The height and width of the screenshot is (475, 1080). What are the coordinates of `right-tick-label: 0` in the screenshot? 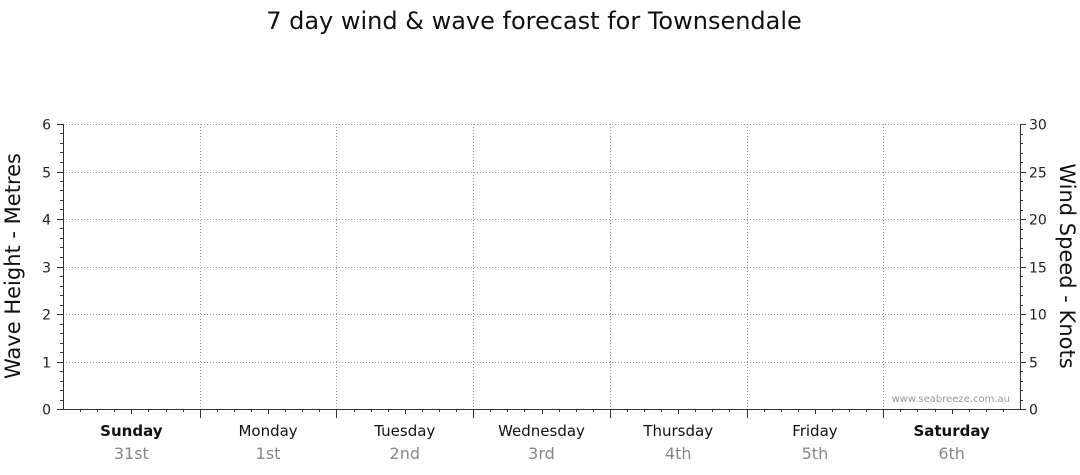 It's located at (1033, 411).